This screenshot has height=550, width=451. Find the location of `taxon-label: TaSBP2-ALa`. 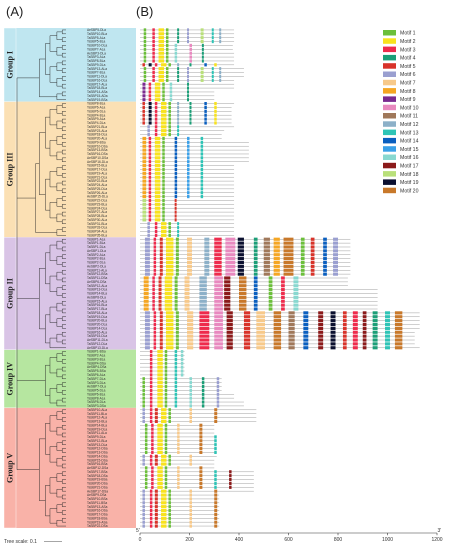

taxon-label: TaSBP2-ALa is located at coordinates (96, 255).